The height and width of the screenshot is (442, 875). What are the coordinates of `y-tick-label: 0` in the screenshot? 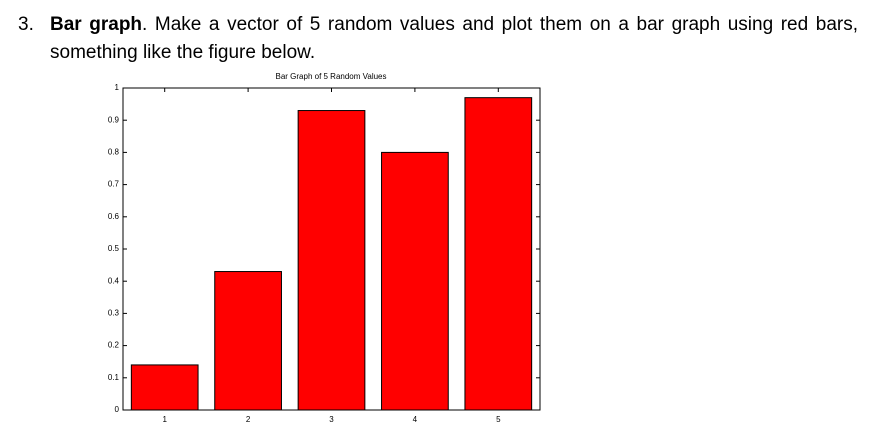 It's located at (117, 409).